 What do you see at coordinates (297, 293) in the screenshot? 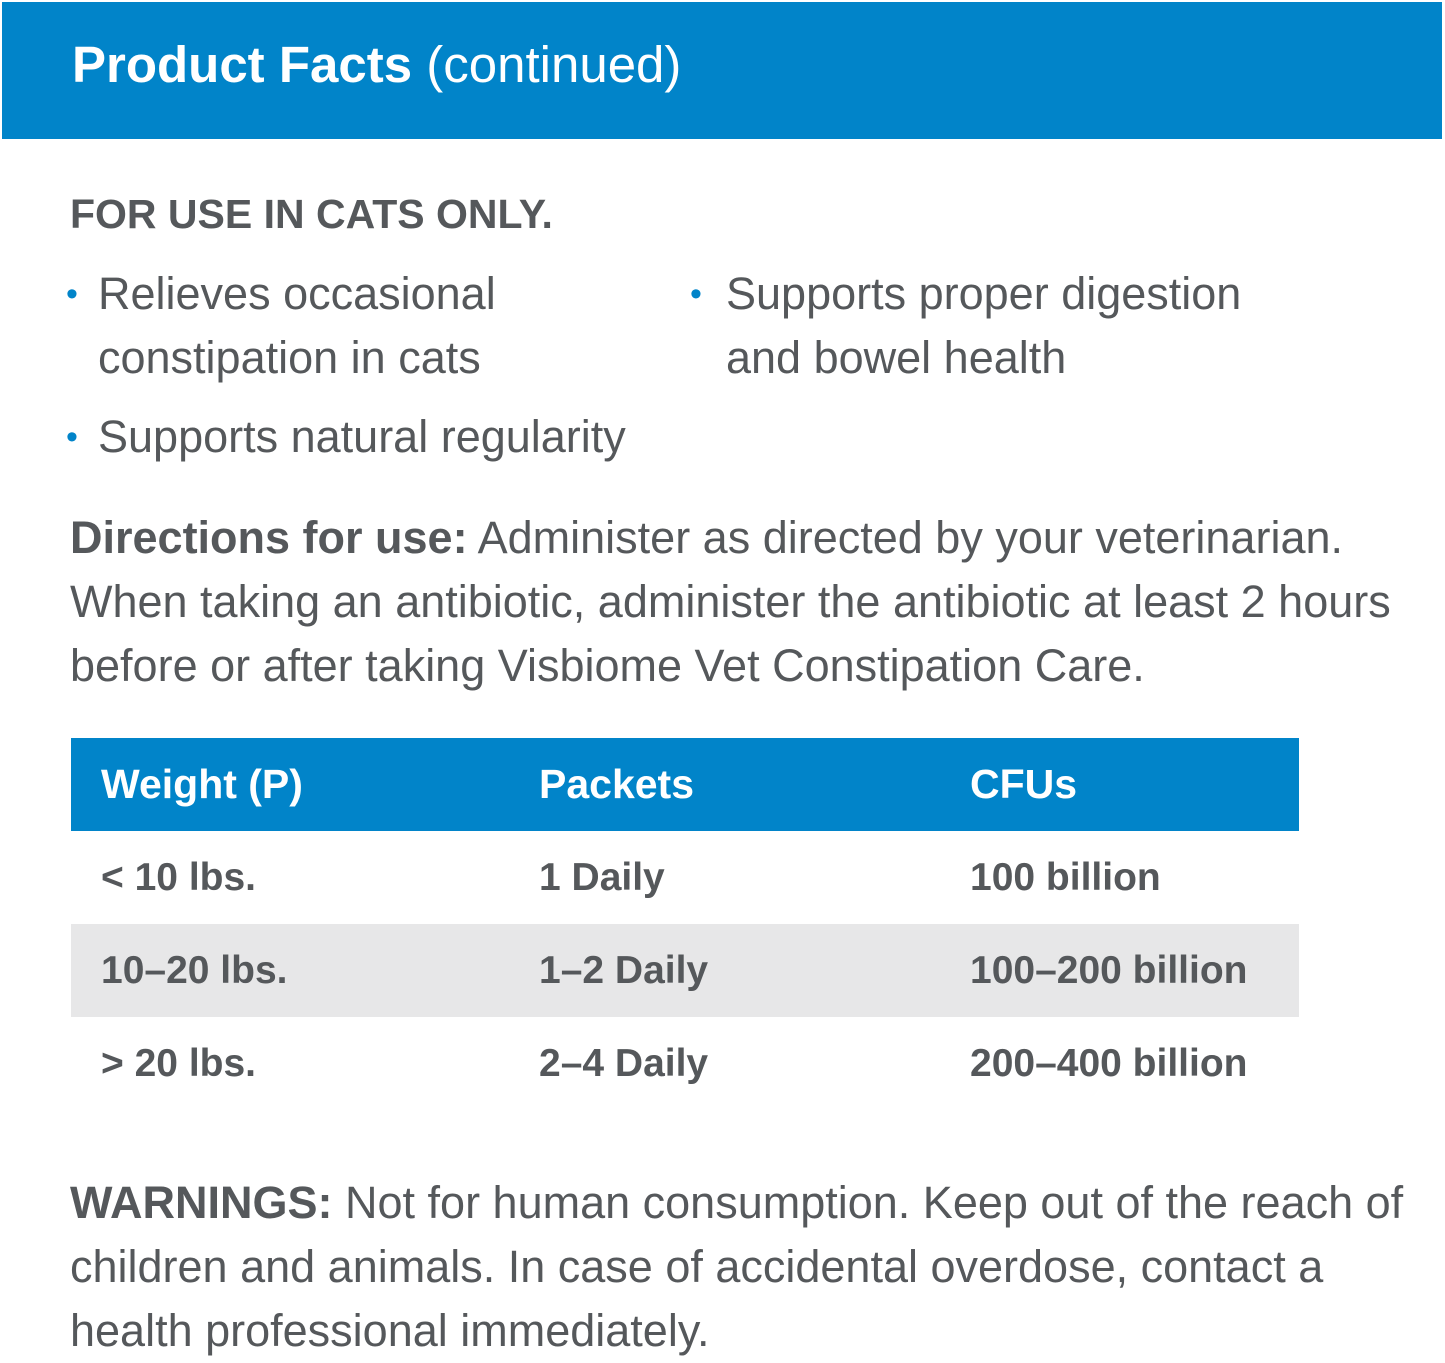
I see `benefit-line: Relieves occasional` at bounding box center [297, 293].